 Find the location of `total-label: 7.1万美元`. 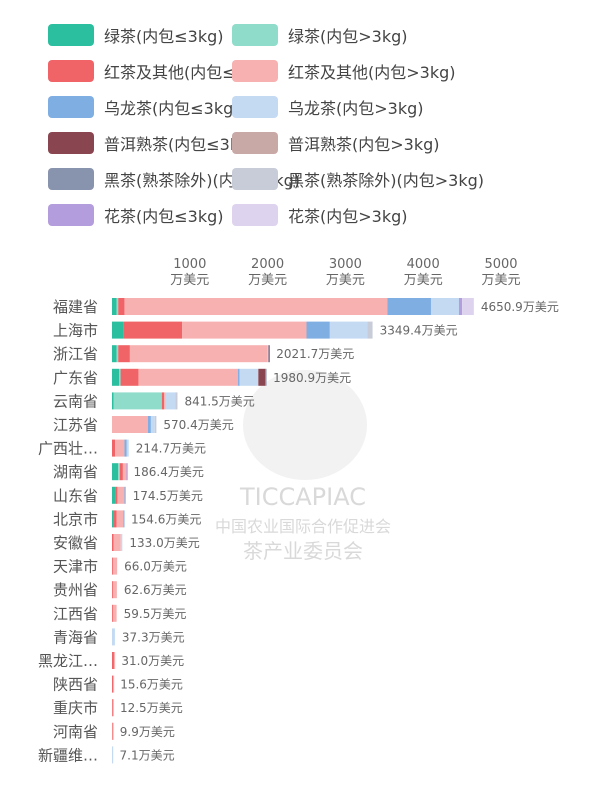

total-label: 7.1万美元 is located at coordinates (147, 755).